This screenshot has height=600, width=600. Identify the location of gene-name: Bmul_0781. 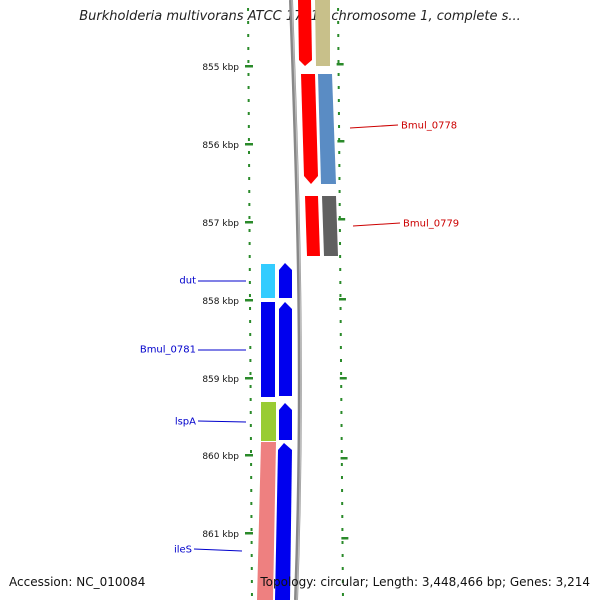
(168, 350).